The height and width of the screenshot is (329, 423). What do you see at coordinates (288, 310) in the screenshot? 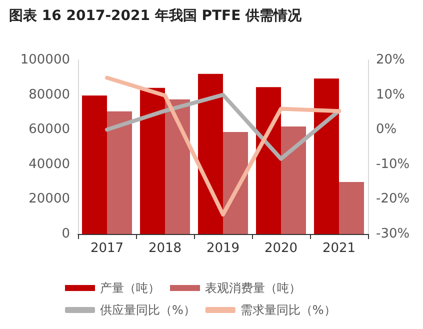
I see `legend-label: 需求量同比（%）` at bounding box center [288, 310].